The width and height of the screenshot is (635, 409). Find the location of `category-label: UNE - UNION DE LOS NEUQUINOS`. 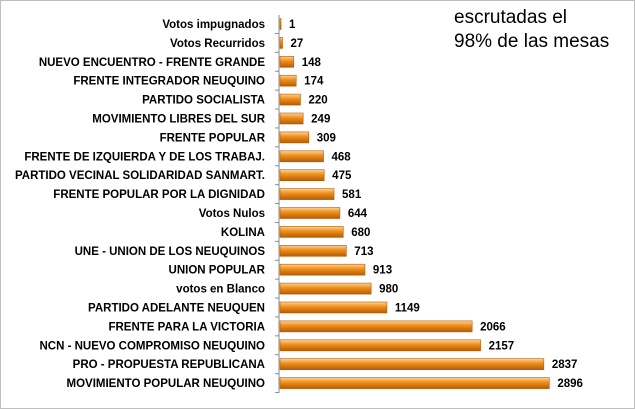

category-label: UNE - UNION DE LOS NEUQUINOS is located at coordinates (170, 252).